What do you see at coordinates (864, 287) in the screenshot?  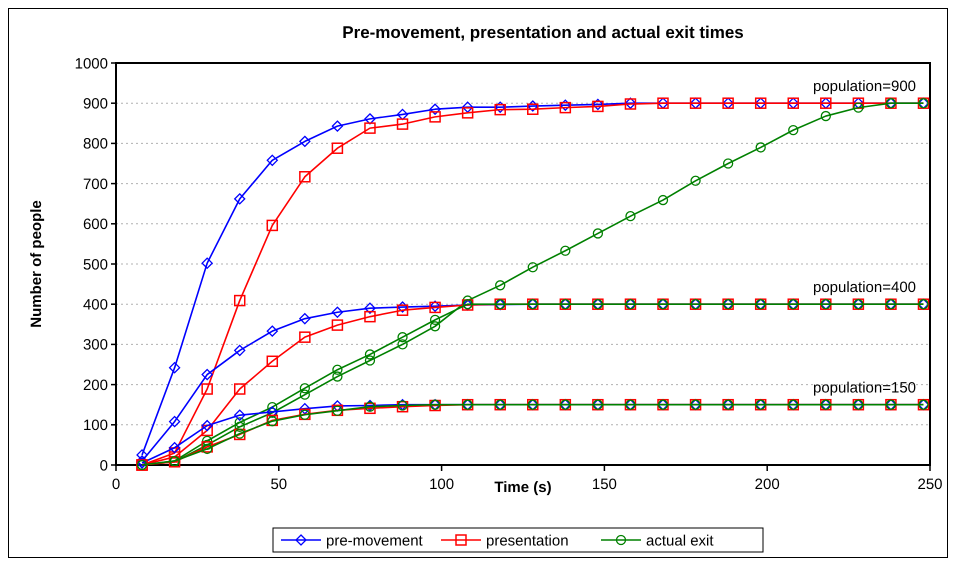 I see `annotation: population=400` at bounding box center [864, 287].